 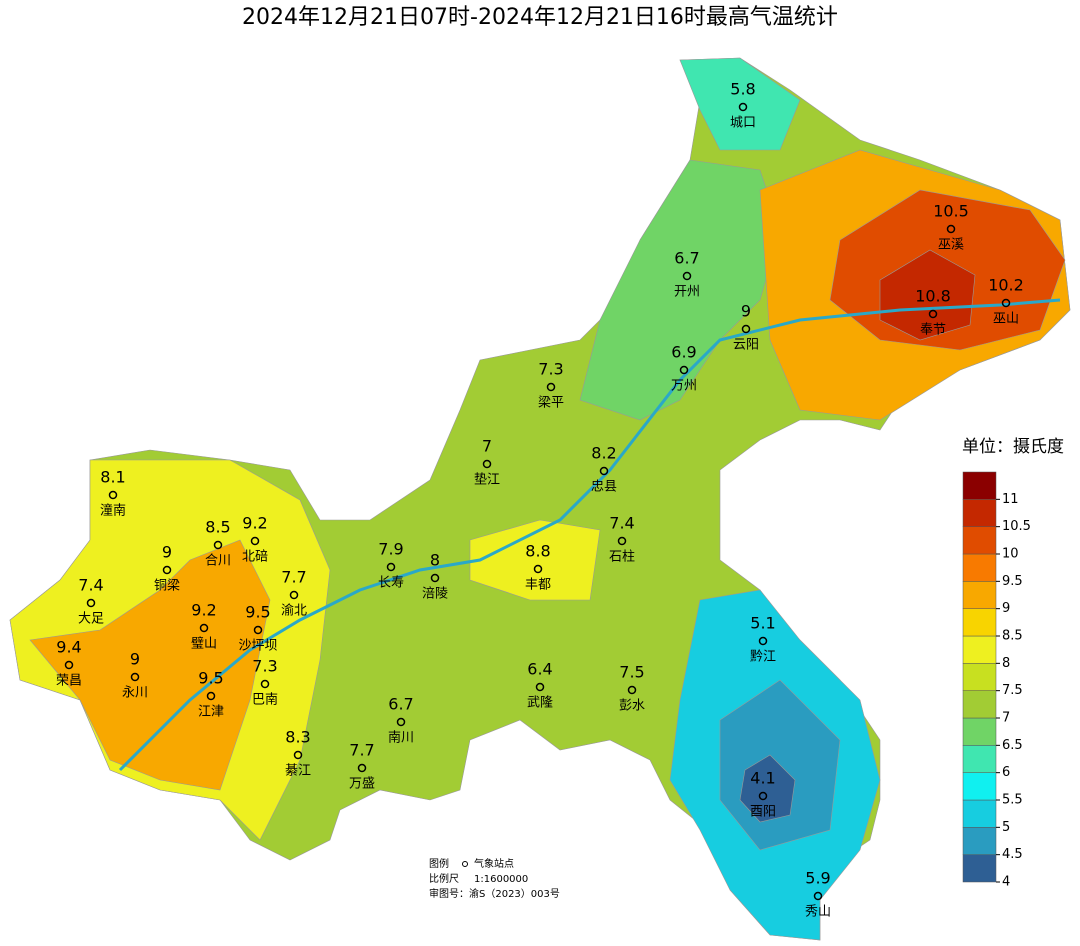 What do you see at coordinates (439, 863) in the screenshot?
I see `legend-label: 图例` at bounding box center [439, 863].